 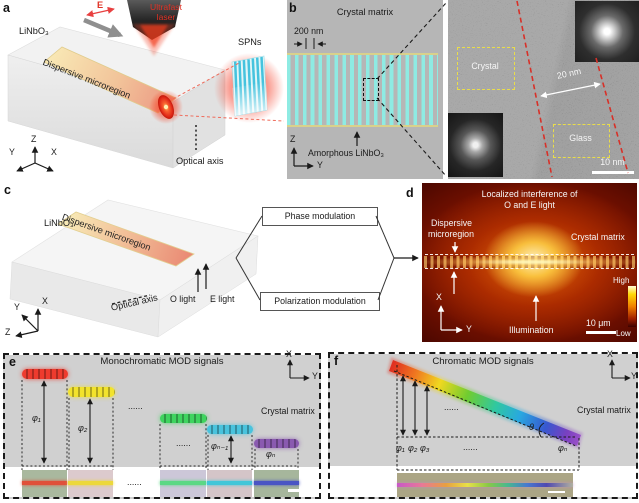 I want to click on a-arrows, so click(x=150, y=89).